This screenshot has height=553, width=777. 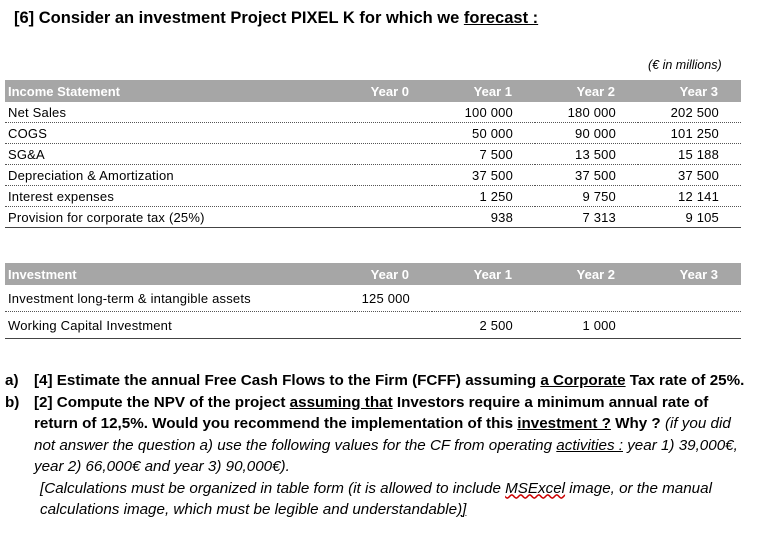 What do you see at coordinates (12, 380) in the screenshot?
I see `question-a-label: a)` at bounding box center [12, 380].